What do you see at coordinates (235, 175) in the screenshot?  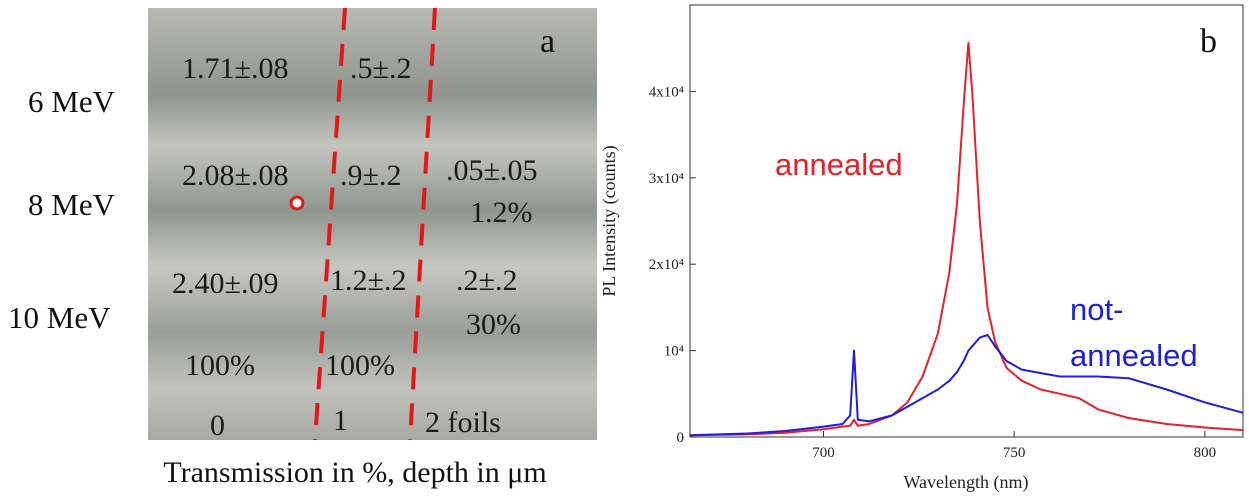 I see `cell-text: 2.08±.08` at bounding box center [235, 175].